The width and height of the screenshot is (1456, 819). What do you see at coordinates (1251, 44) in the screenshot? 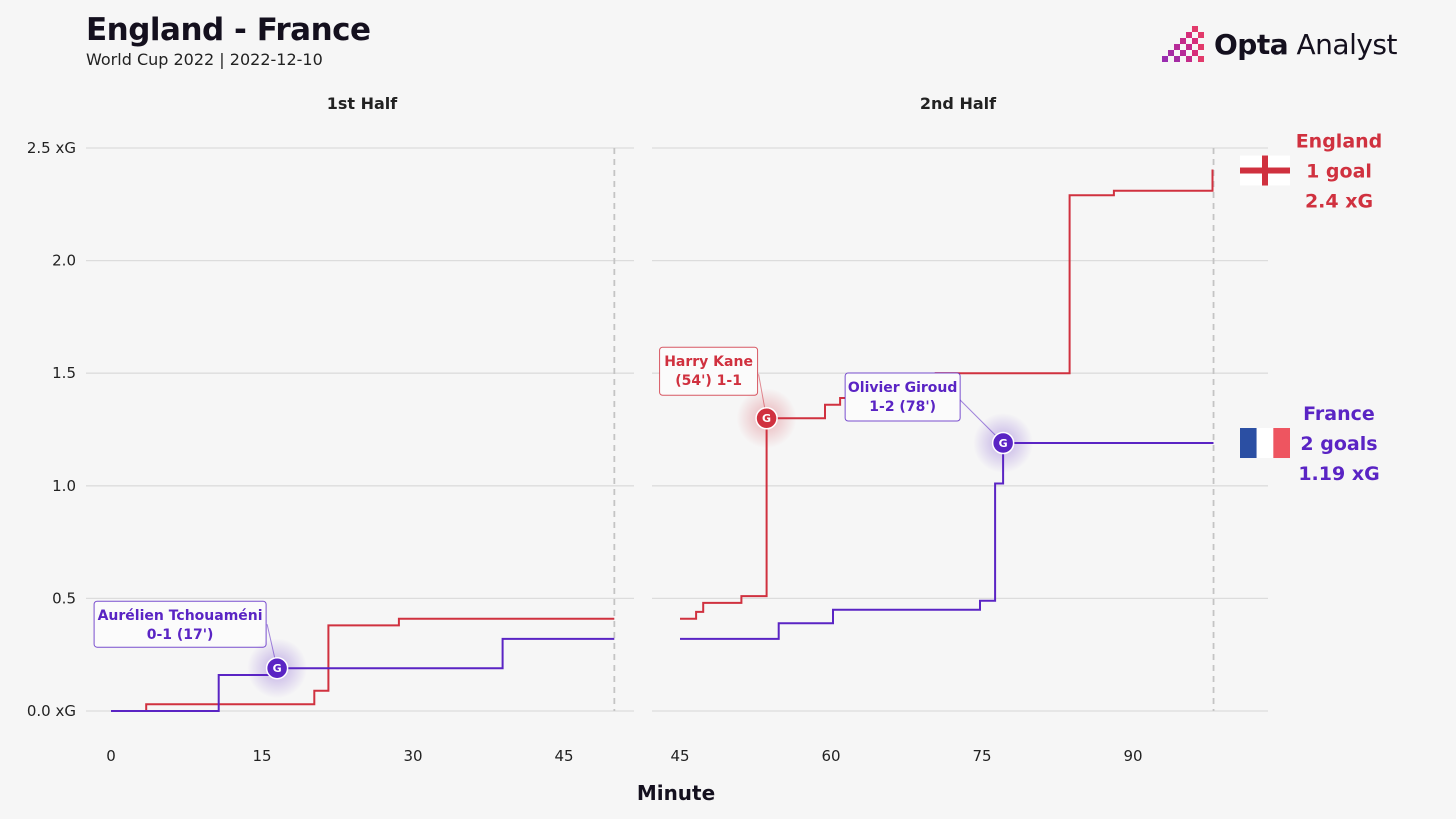
I see `brand-name-bold: Opta` at bounding box center [1251, 44].